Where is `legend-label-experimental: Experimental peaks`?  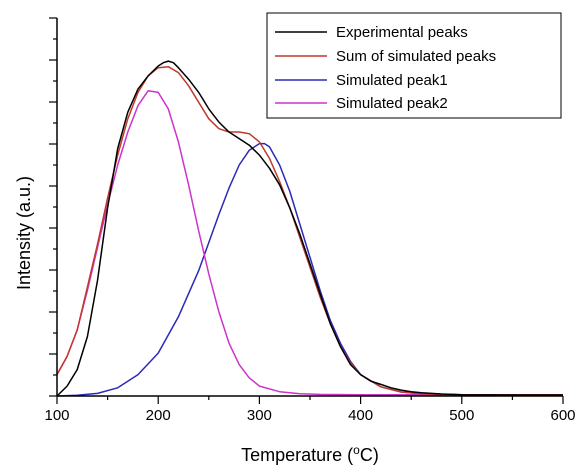 legend-label-experimental: Experimental peaks is located at coordinates (402, 32).